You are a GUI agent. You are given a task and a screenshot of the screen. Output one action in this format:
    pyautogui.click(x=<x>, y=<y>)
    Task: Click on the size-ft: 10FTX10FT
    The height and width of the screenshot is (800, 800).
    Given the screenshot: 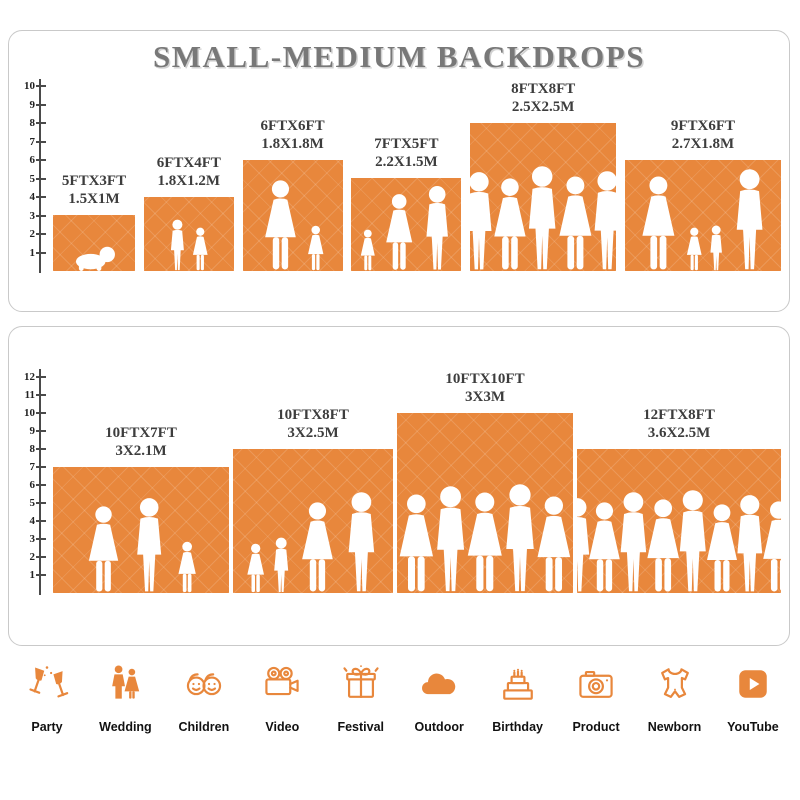 What is the action you would take?
    pyautogui.click(x=485, y=378)
    